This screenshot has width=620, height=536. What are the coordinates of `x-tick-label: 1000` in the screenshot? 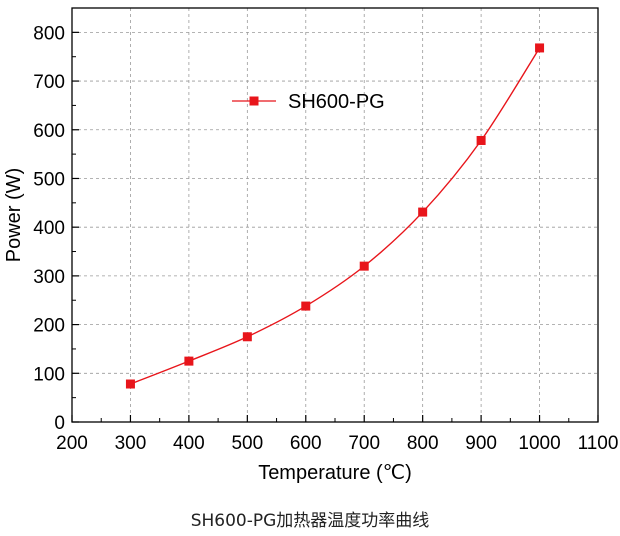 It's located at (539, 443).